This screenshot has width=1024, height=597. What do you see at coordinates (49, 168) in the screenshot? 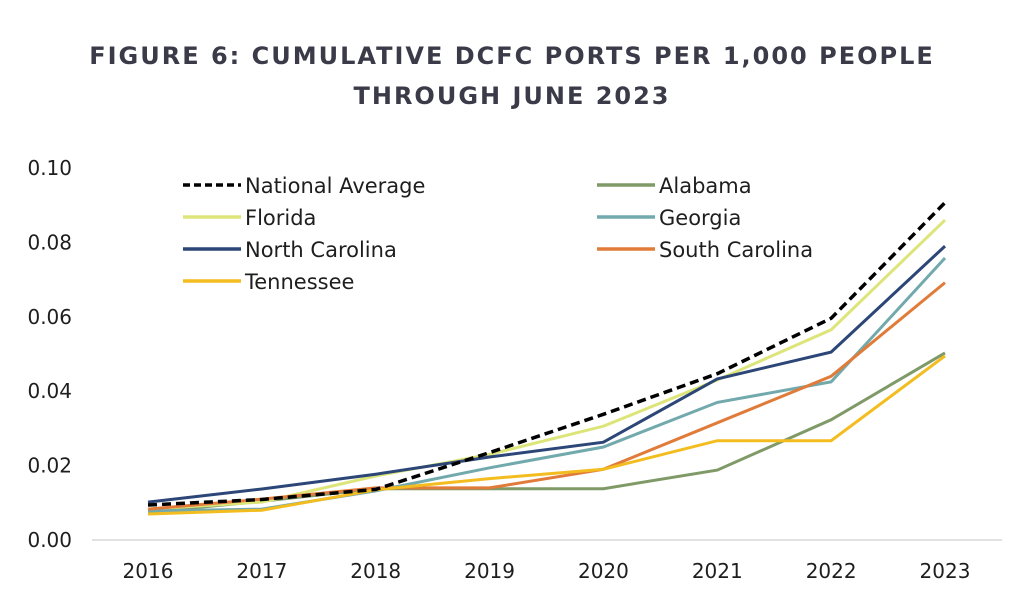
I see `y-tick-label: 0.10` at bounding box center [49, 168].